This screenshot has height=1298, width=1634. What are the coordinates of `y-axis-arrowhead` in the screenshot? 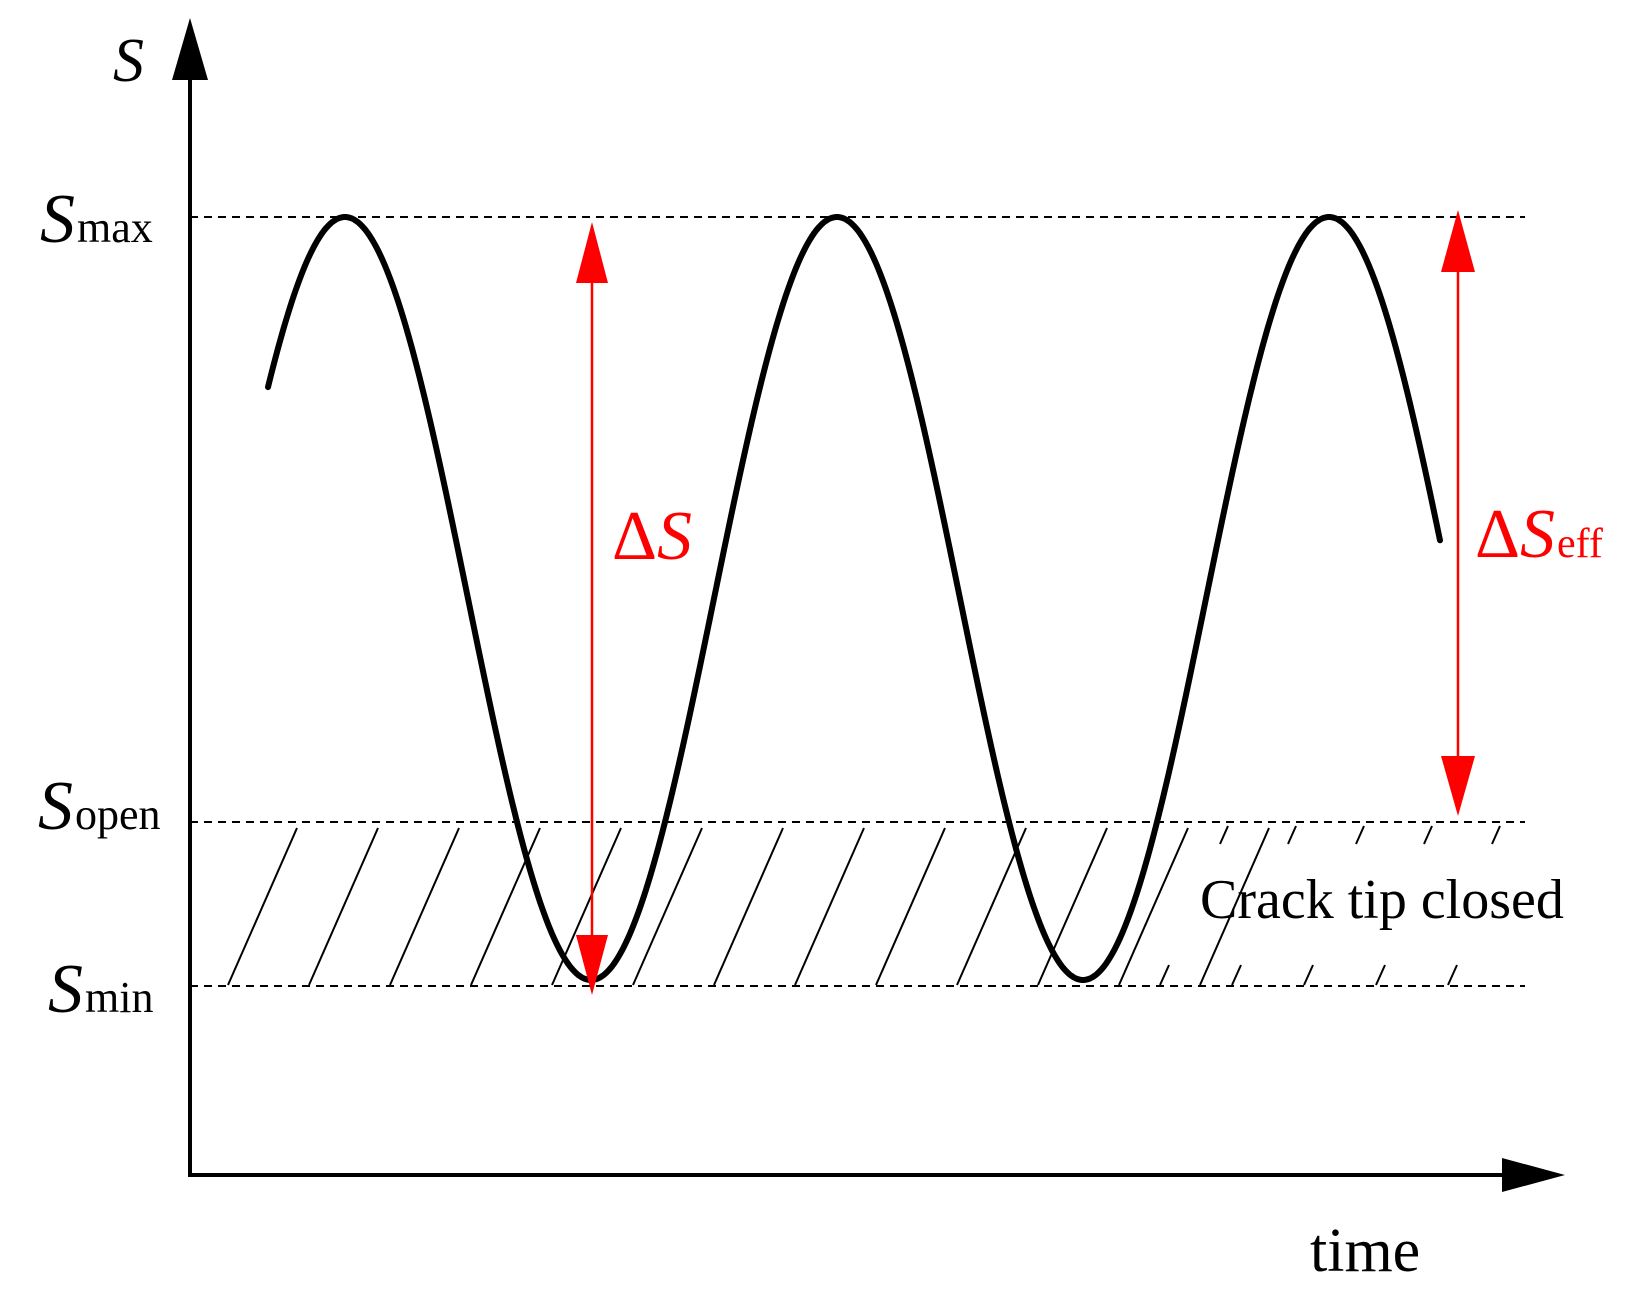 It's located at (190, 49).